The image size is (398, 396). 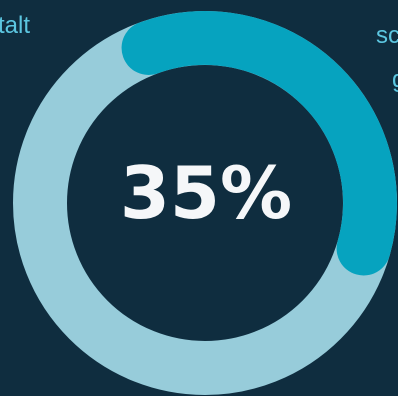 What do you see at coordinates (387, 35) in the screenshot?
I see `partial-text-right-top: sc` at bounding box center [387, 35].